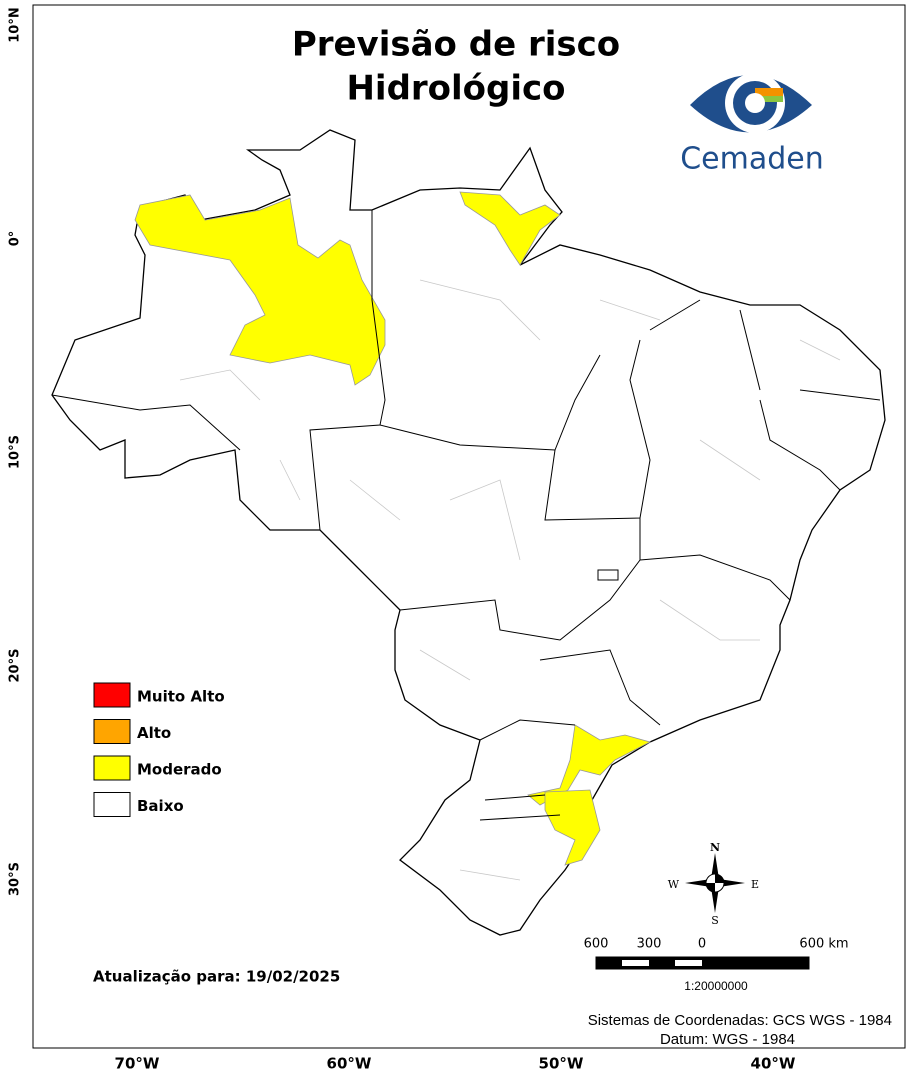 The image size is (916, 1080). Describe the element at coordinates (674, 884) in the screenshot. I see `compass-w: W` at that location.